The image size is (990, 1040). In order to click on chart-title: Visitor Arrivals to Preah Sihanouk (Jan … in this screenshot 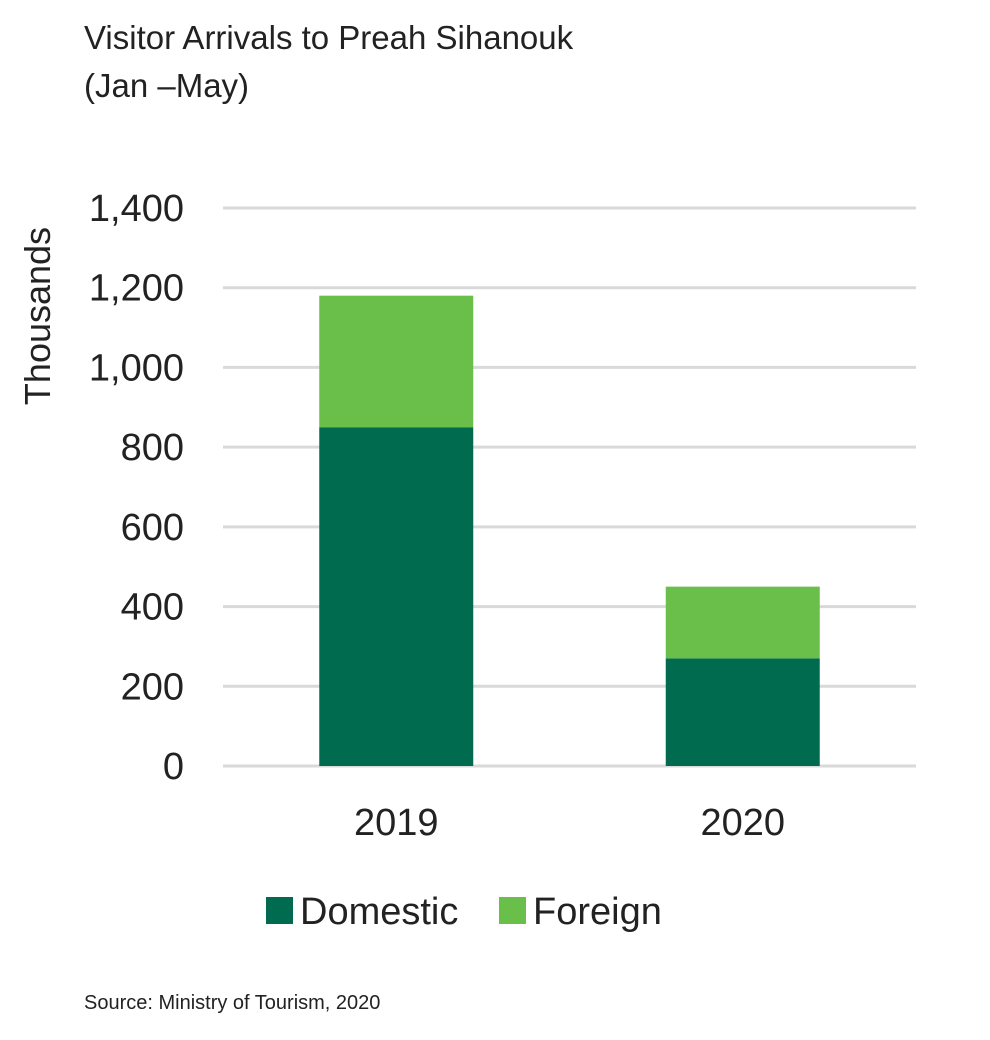, I will do `click(328, 62)`.